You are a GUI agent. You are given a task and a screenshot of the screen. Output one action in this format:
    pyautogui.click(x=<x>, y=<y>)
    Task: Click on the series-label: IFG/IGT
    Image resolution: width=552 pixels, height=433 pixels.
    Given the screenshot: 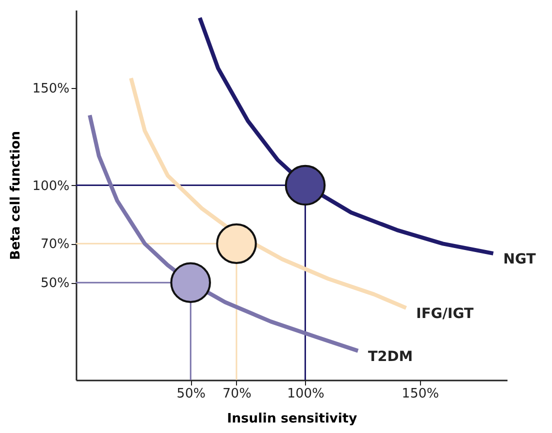 What is the action you would take?
    pyautogui.click(x=445, y=314)
    